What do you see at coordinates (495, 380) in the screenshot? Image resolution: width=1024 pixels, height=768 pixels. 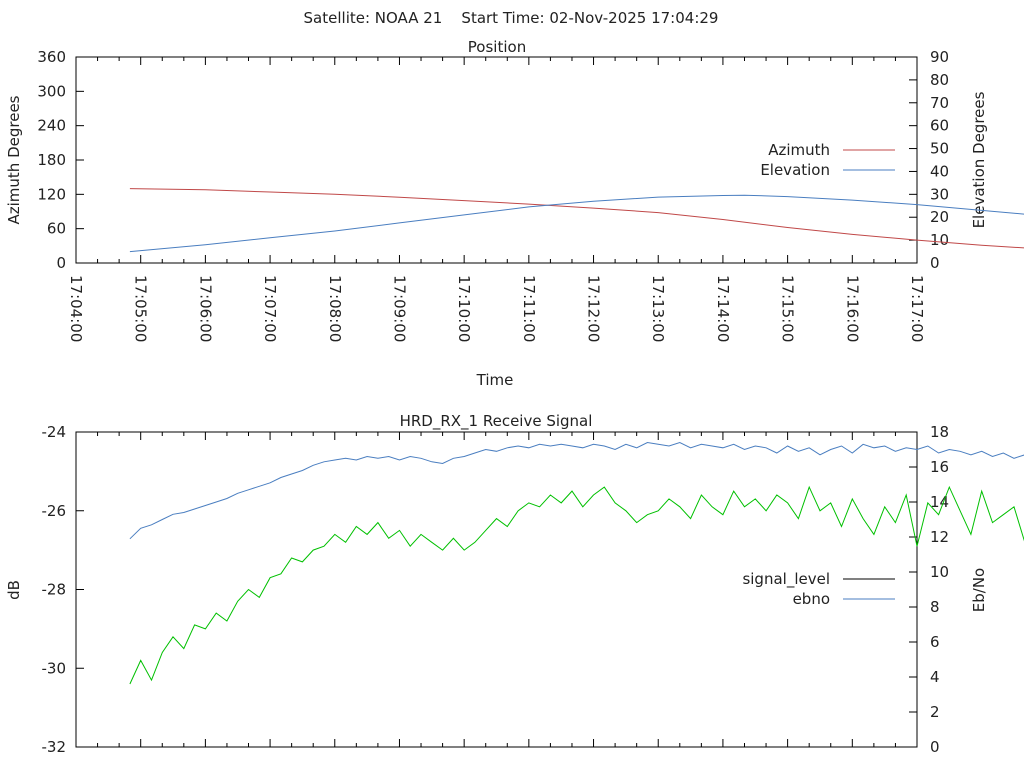 I see `position-x-label: Time` at bounding box center [495, 380].